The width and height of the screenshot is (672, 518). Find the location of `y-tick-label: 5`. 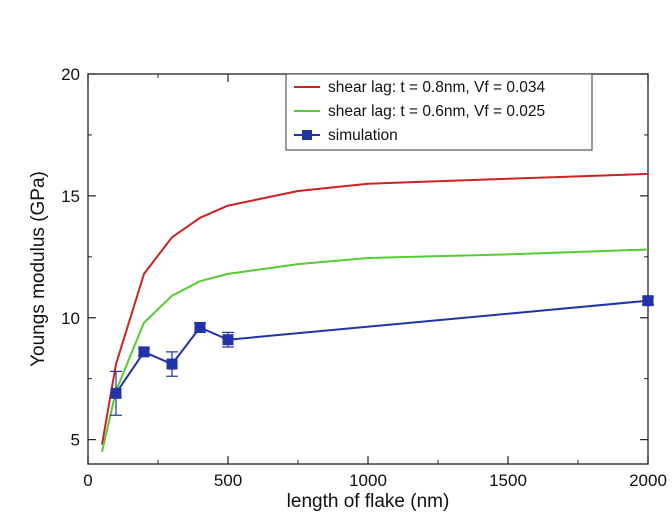

y-tick-label: 5 is located at coordinates (75, 440).